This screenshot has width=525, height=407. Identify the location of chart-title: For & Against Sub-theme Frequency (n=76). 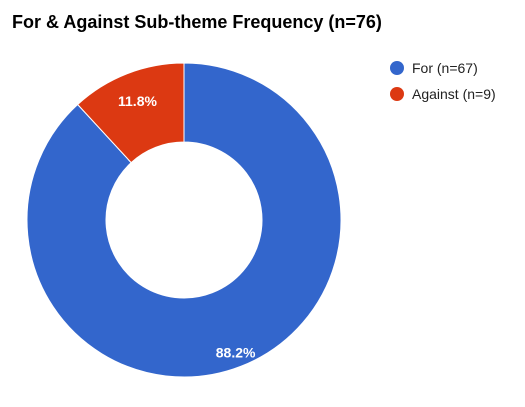
(197, 22).